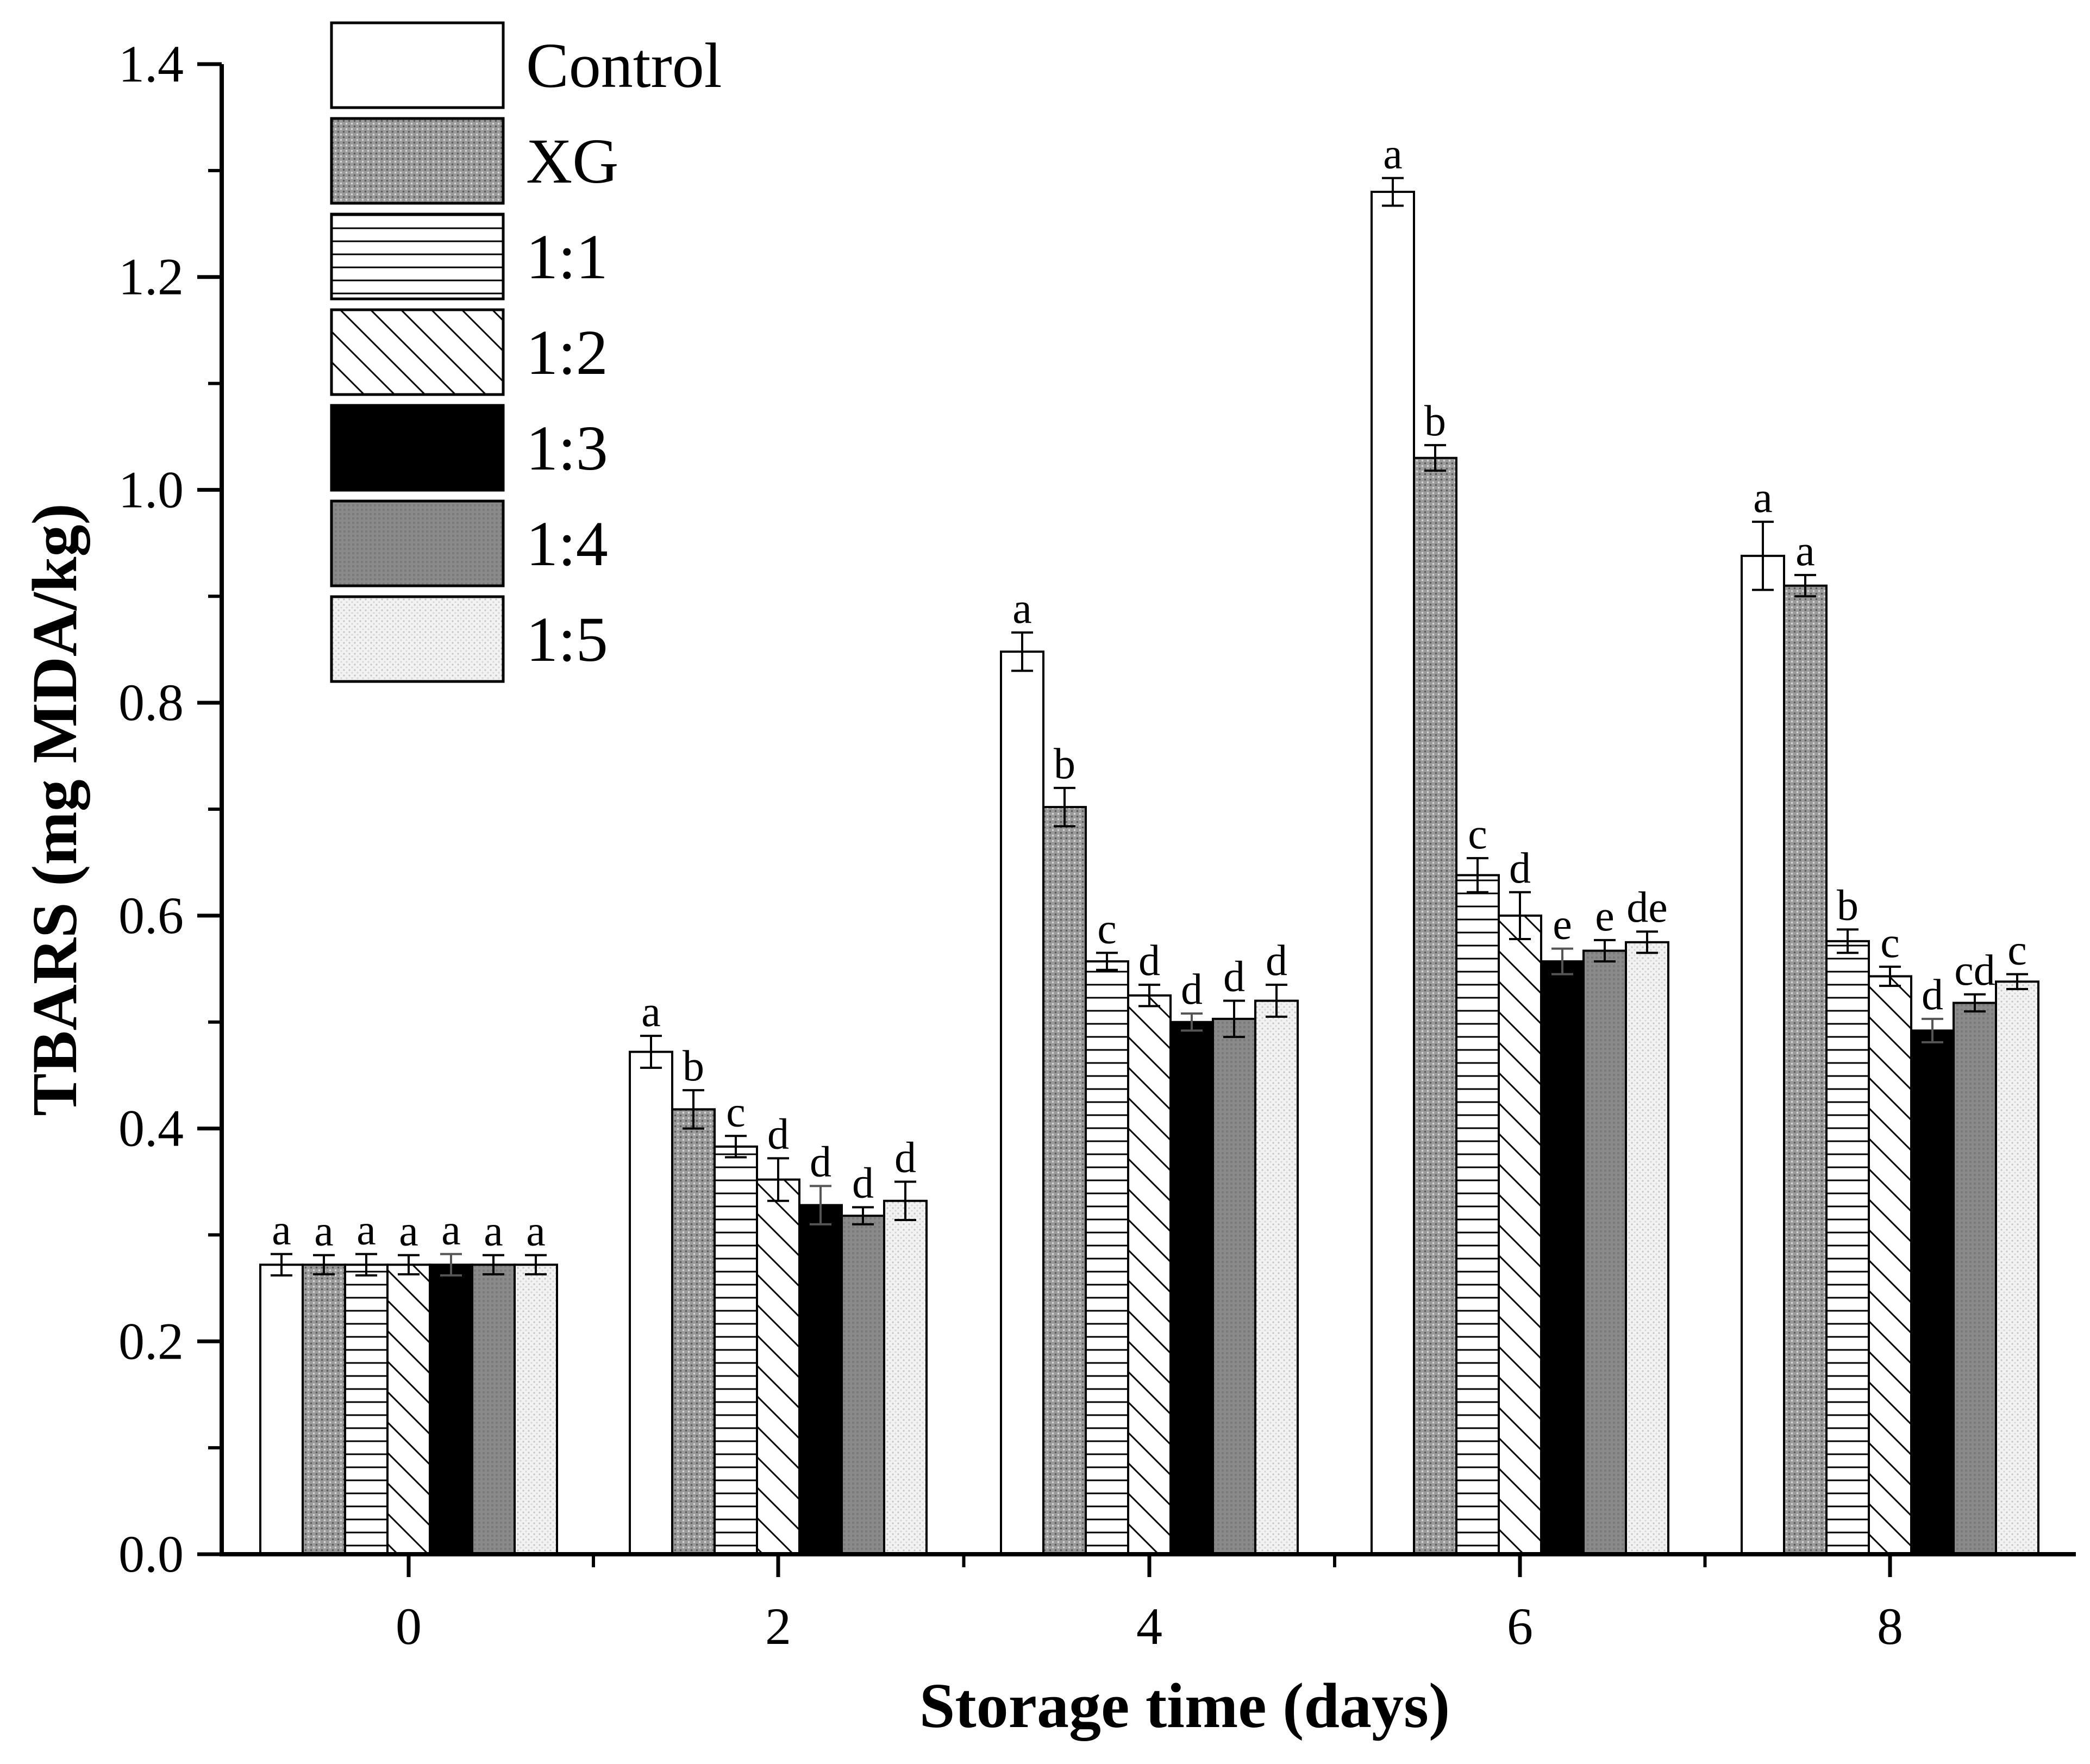 This screenshot has height=1764, width=2090. I want to click on x-tick-label: 2, so click(778, 1626).